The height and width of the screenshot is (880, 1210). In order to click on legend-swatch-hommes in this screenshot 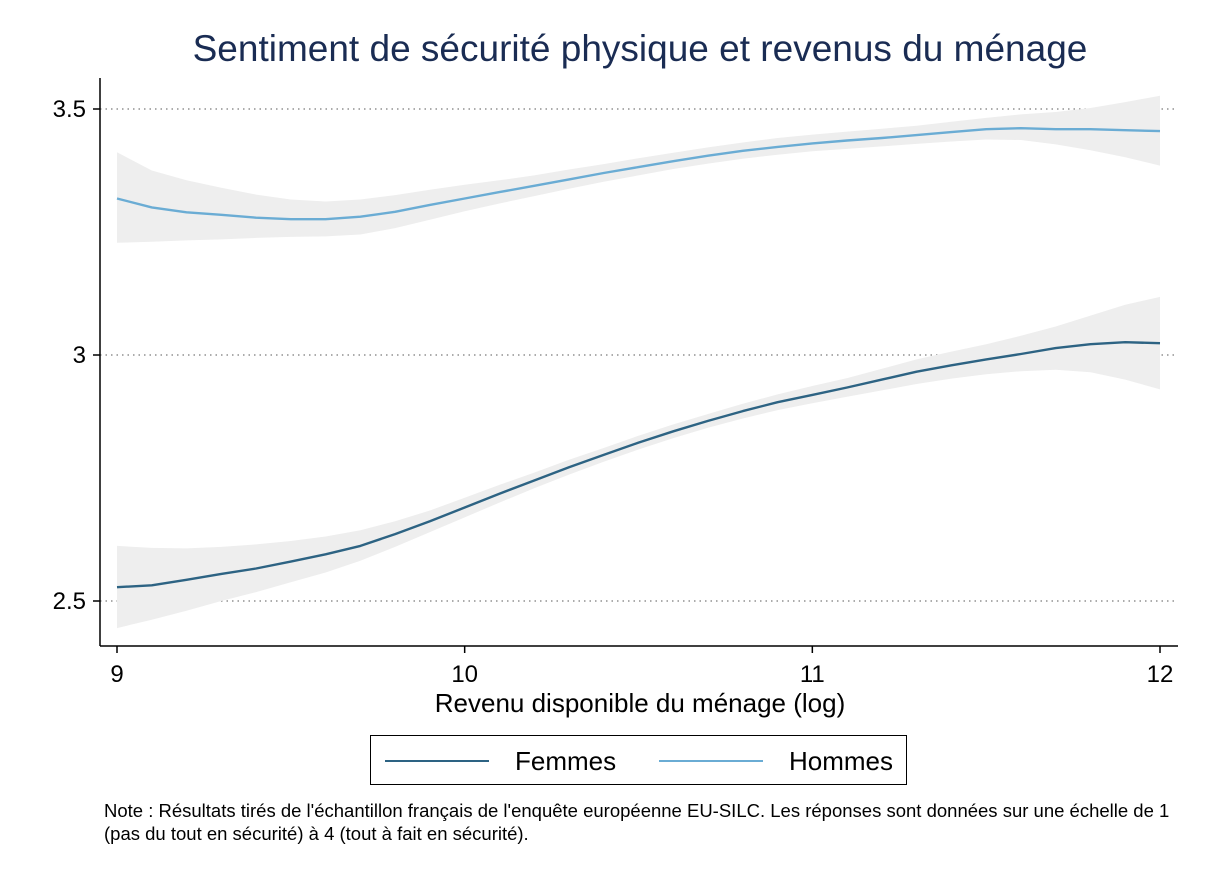, I will do `click(711, 761)`.